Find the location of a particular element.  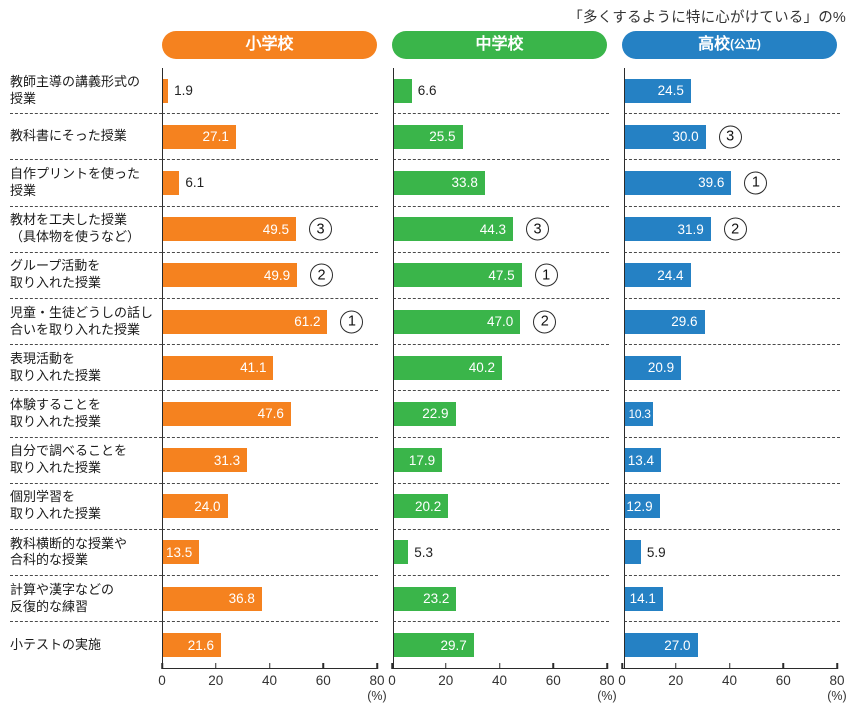

x-axis-high: 0 20 40 60 80 (%) is located at coordinates (732, 687).